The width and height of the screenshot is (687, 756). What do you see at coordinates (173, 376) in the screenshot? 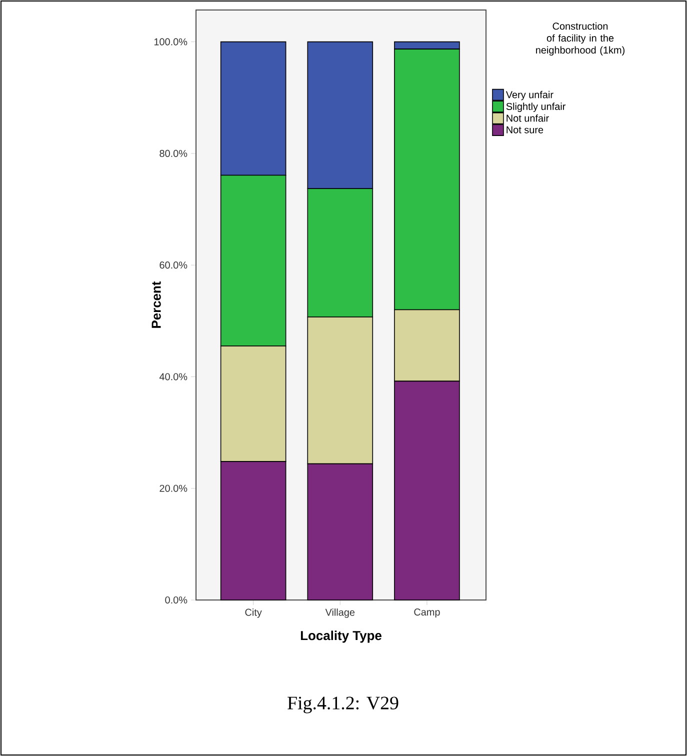
I see `y-tick-label: 40.0%` at bounding box center [173, 376].